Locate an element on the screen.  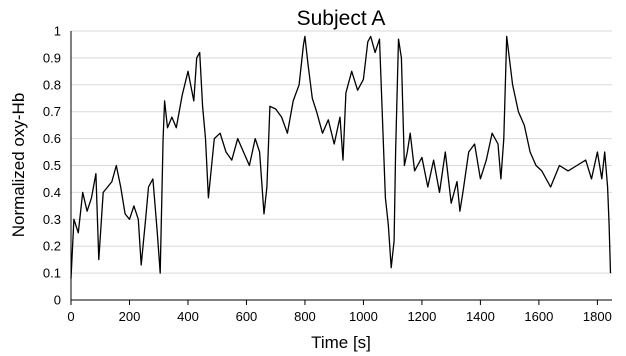
x-tick-label: 1600 is located at coordinates (538, 316).